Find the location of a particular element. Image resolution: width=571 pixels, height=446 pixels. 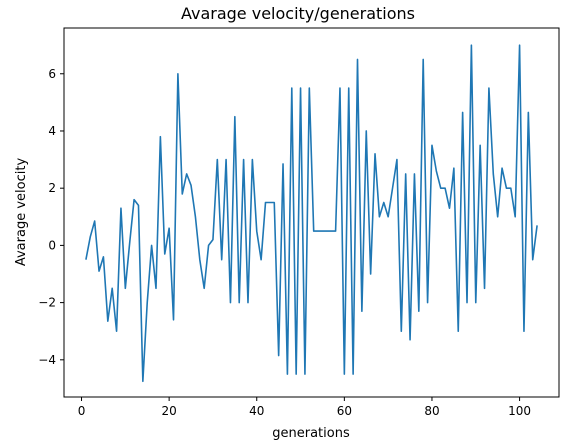

y-tick-label: 6 is located at coordinates (52, 74).